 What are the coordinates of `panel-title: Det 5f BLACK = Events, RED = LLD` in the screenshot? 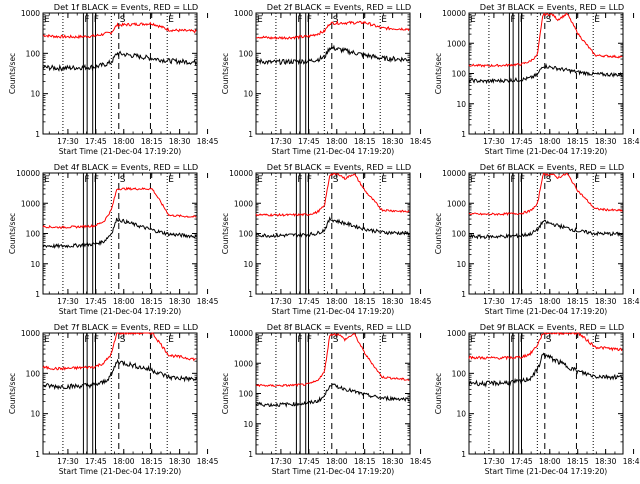 It's located at (339, 167).